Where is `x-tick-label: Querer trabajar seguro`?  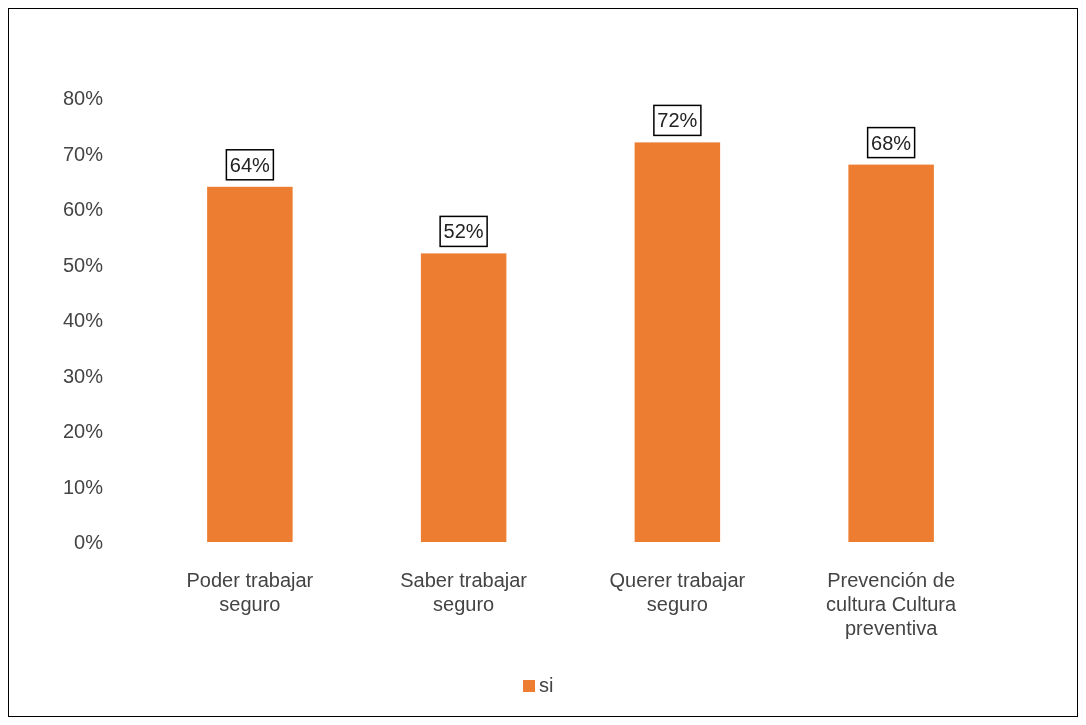
x-tick-label: Querer trabajar seguro is located at coordinates (677, 592).